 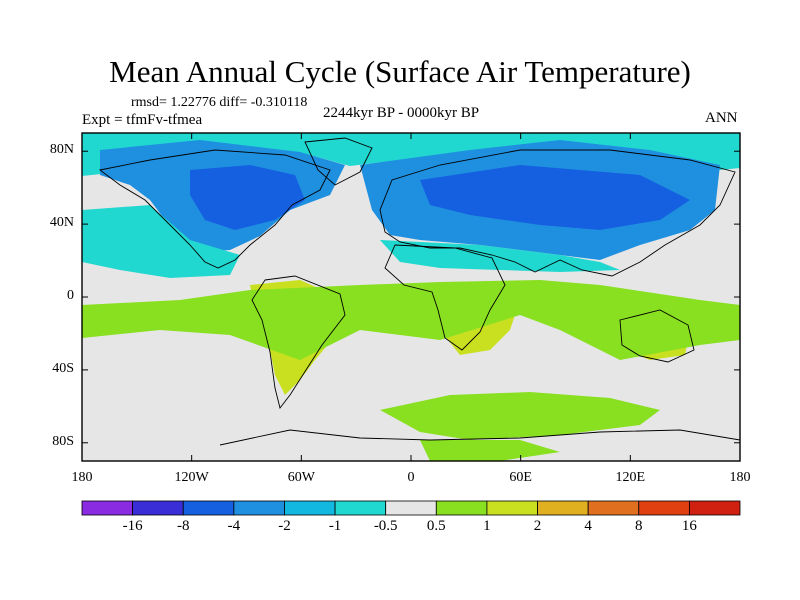 I want to click on field-antarctic-green, so click(x=490, y=450).